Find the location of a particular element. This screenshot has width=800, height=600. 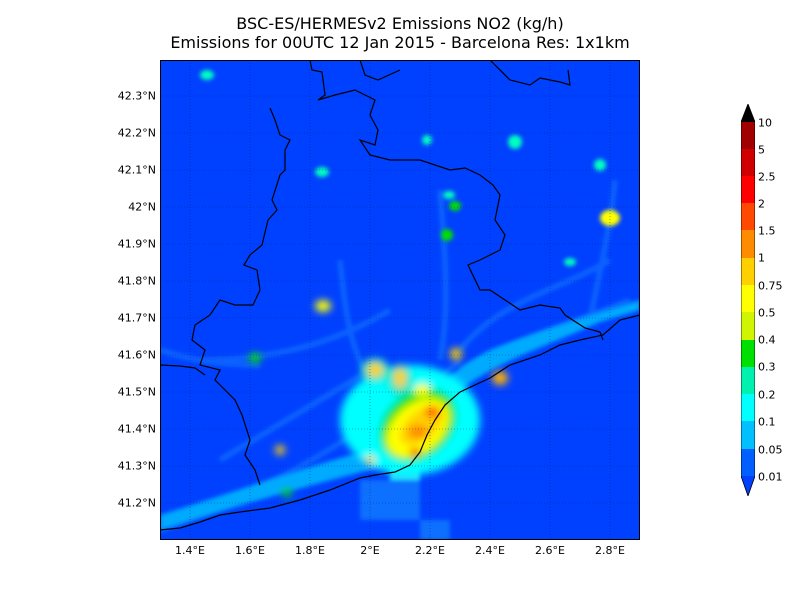

lon-tick-label: 1.4°E is located at coordinates (190, 550).